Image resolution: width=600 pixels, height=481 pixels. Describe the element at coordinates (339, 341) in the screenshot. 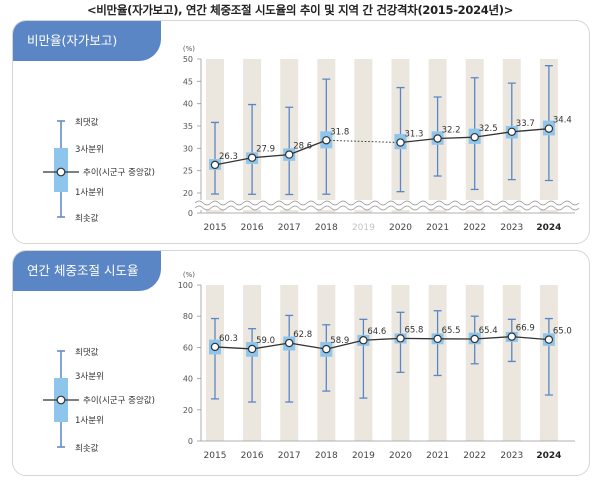

I see `median-data-label: 58.9` at that location.